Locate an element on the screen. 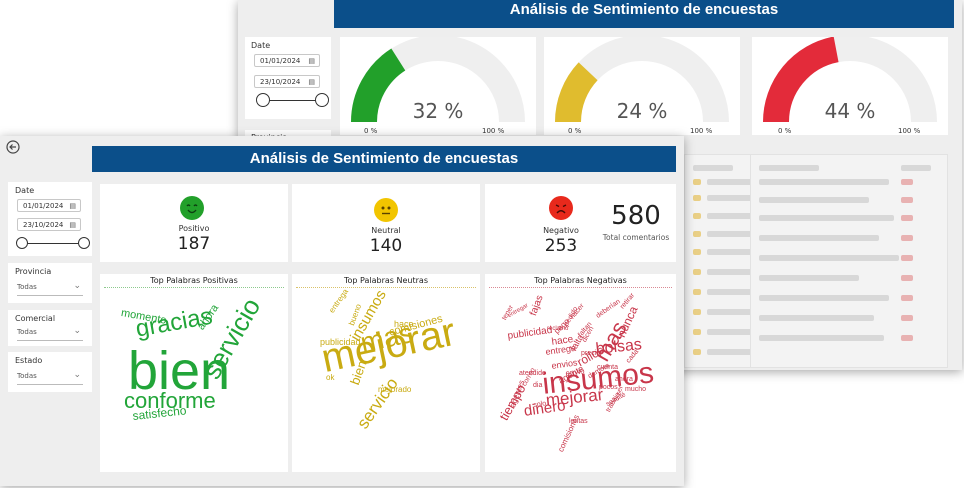 The image size is (964, 488). provincia-filter-panel: Provincia Todas ⌄ is located at coordinates (50, 283).